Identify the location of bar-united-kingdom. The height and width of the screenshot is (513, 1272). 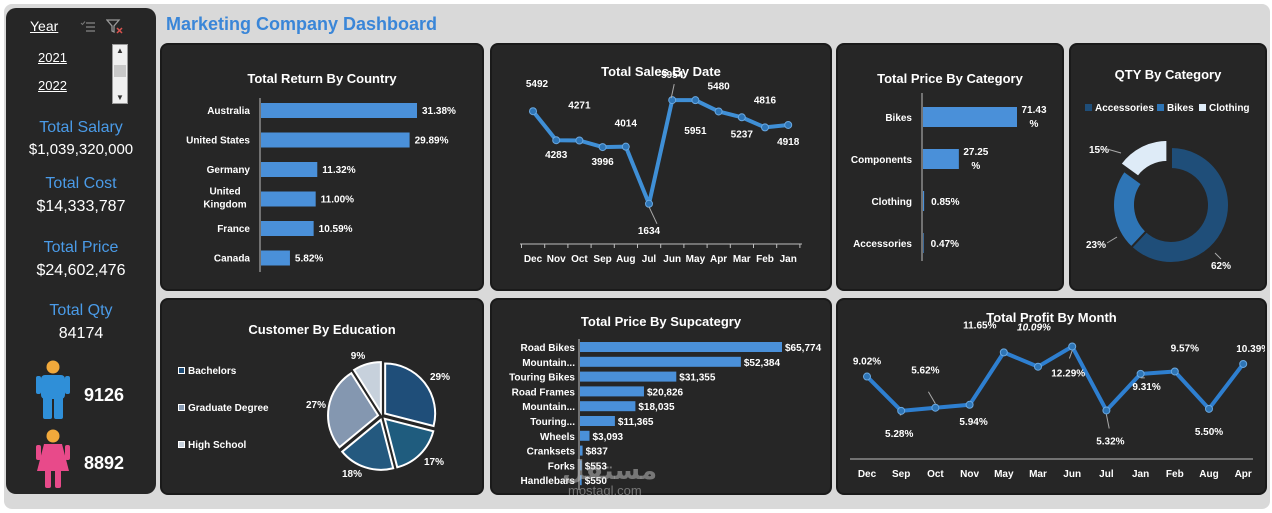
(288, 199).